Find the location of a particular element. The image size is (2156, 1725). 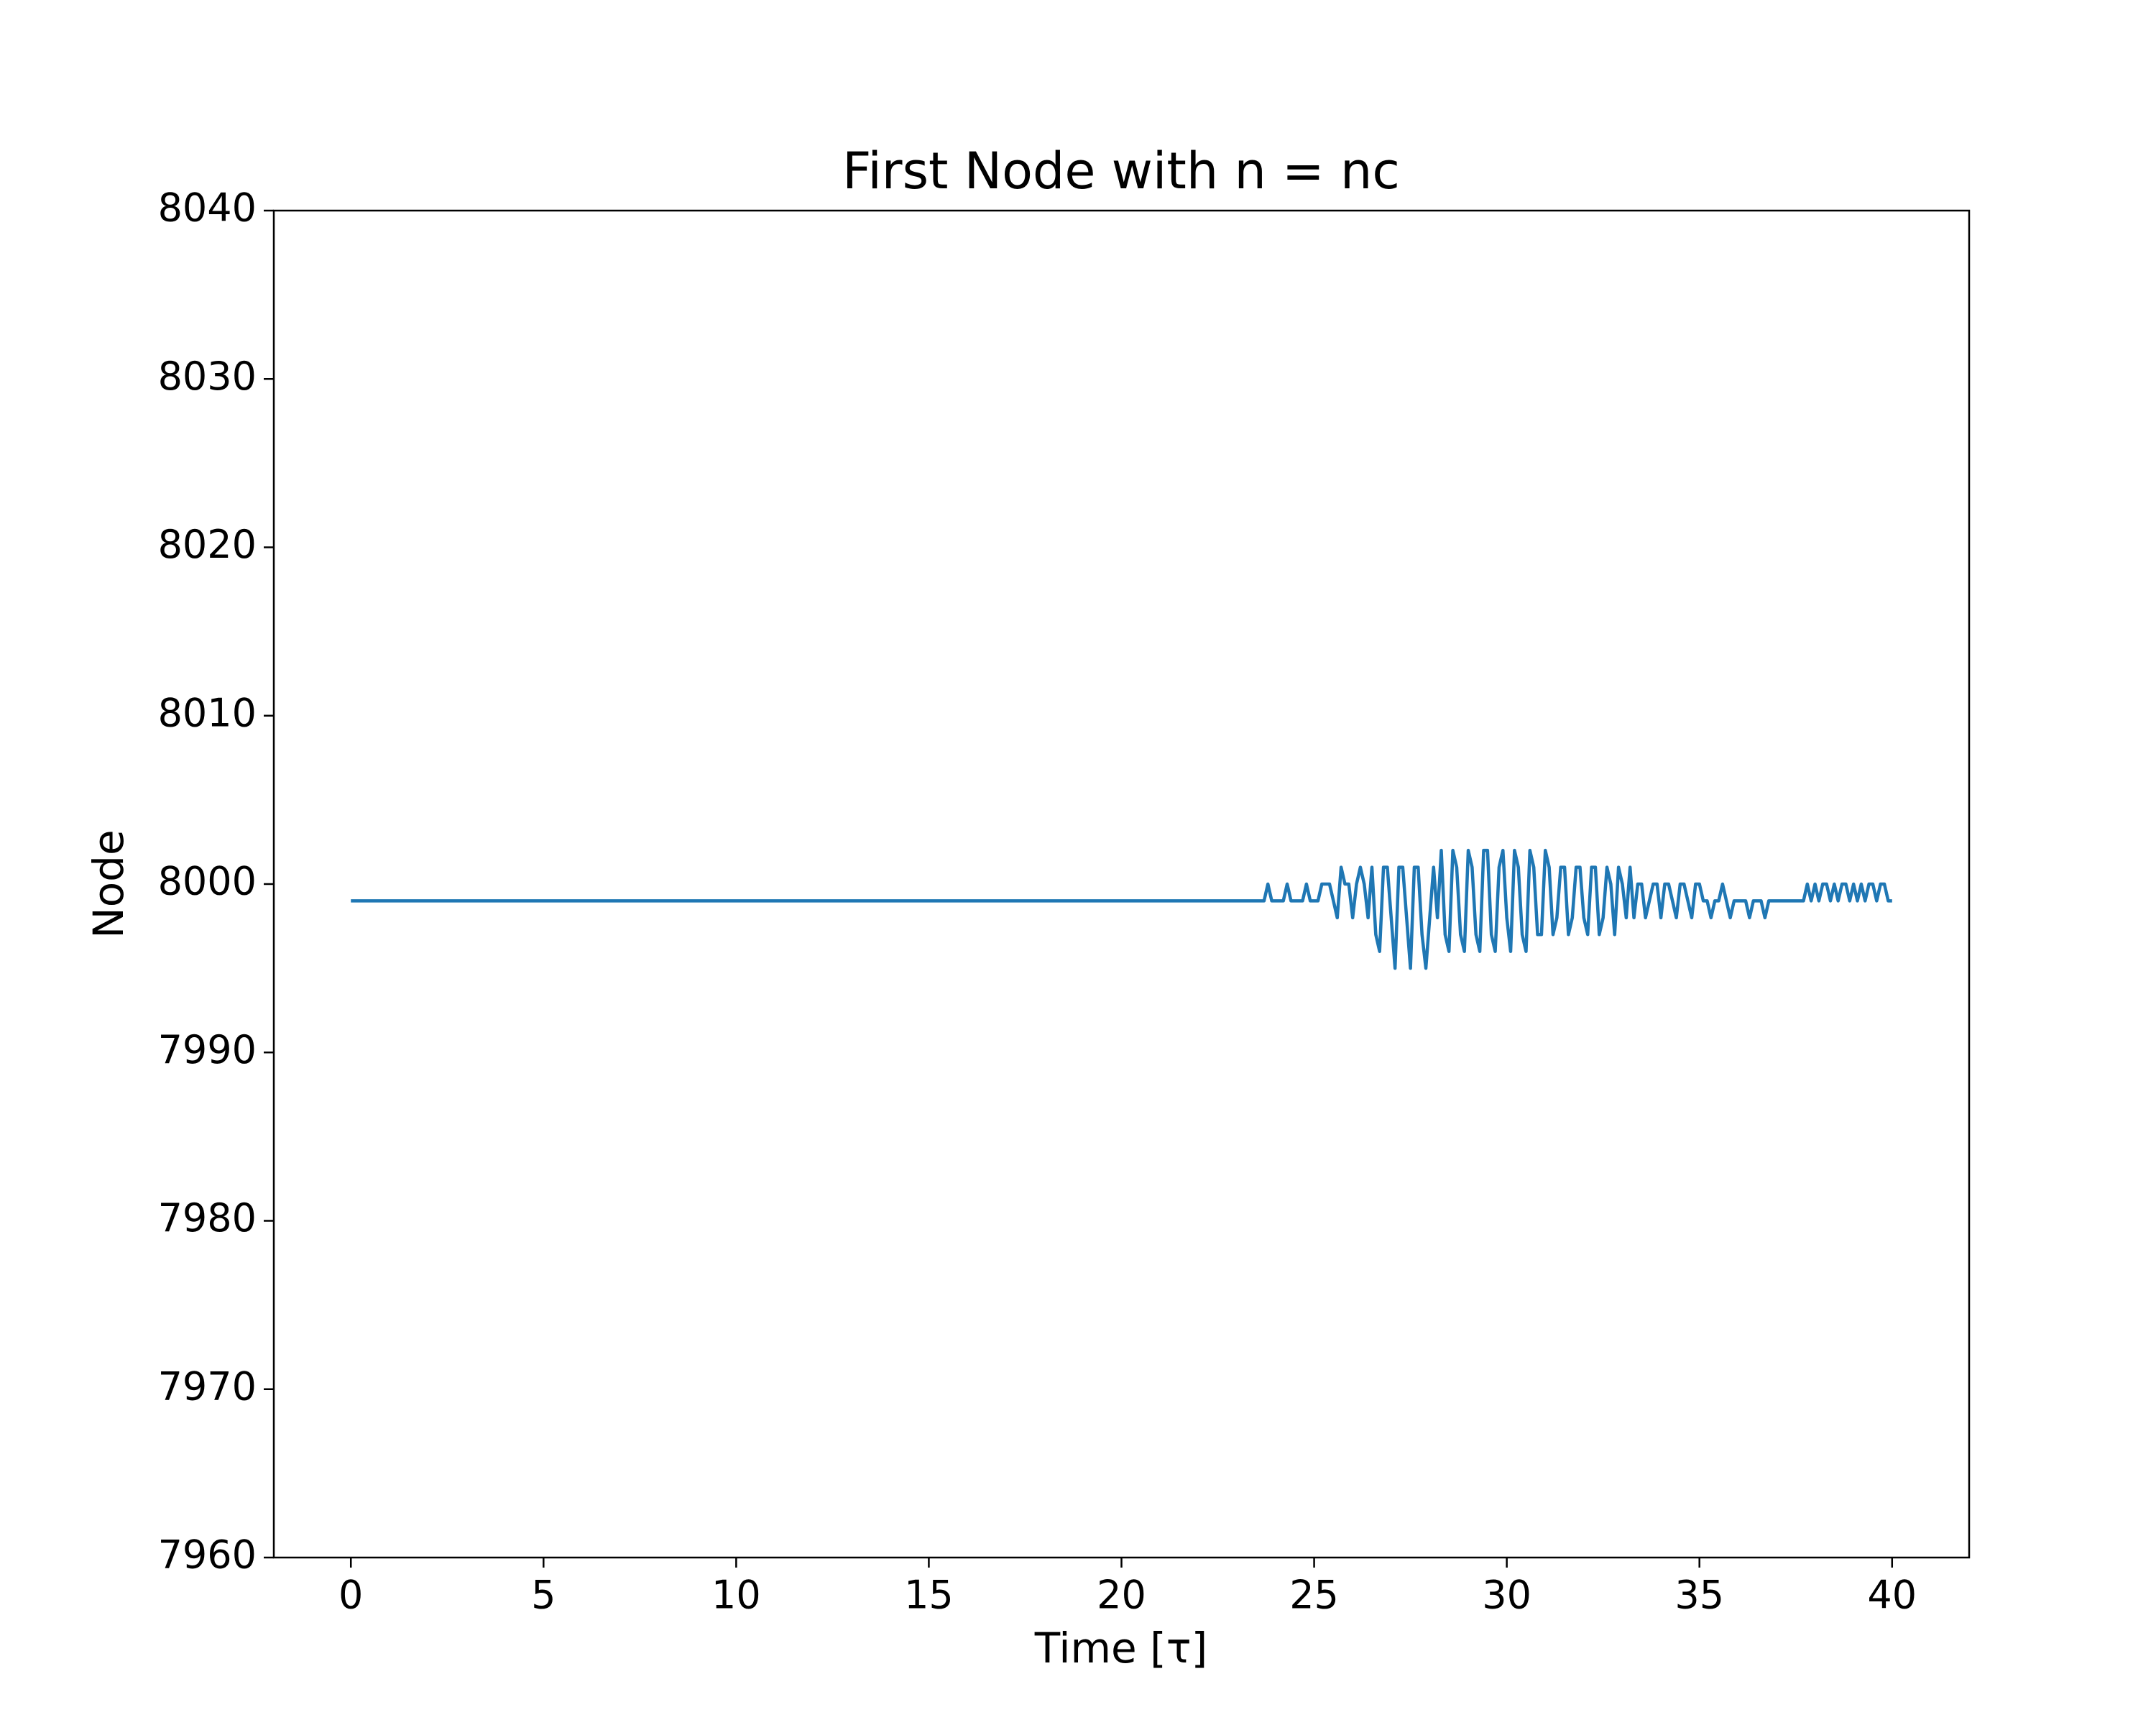

x-tick-label: 25 is located at coordinates (1314, 1595).